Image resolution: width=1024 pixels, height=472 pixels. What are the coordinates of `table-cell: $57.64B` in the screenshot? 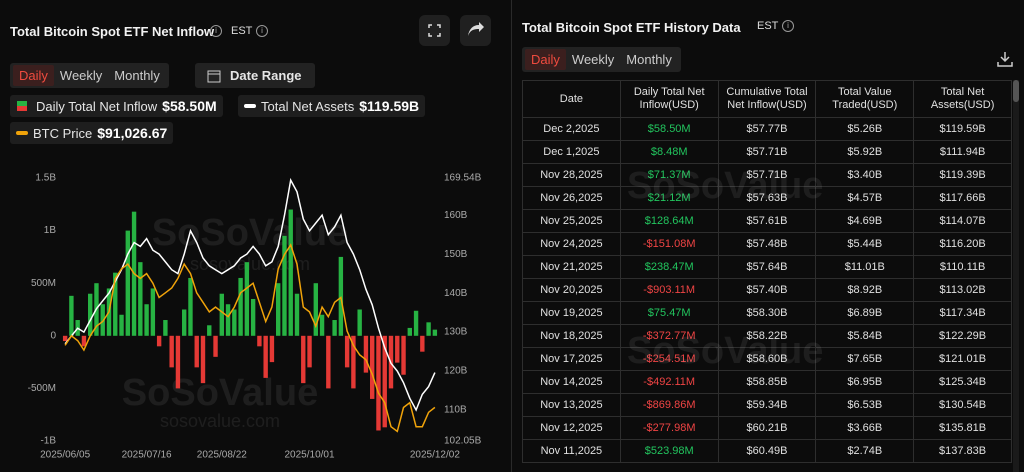 It's located at (767, 267).